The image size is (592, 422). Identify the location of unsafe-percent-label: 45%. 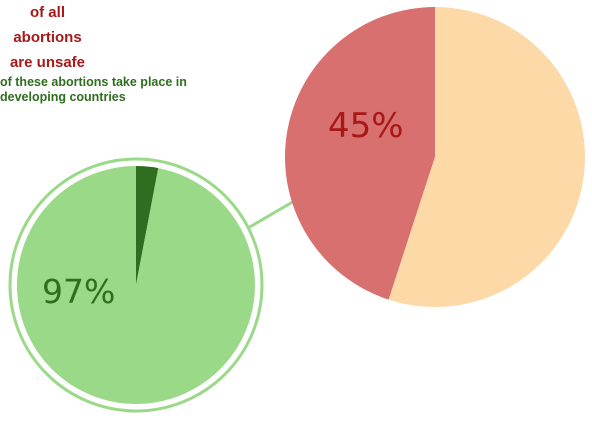
(366, 126).